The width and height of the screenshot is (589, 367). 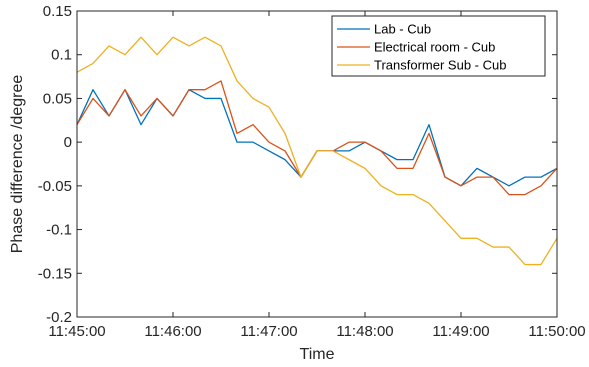 I want to click on y-tick-label-1: -0.15, so click(x=55, y=273).